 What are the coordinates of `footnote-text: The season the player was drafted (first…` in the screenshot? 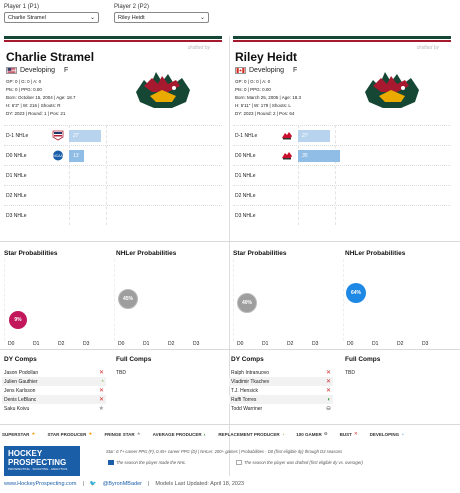 It's located at (303, 462).